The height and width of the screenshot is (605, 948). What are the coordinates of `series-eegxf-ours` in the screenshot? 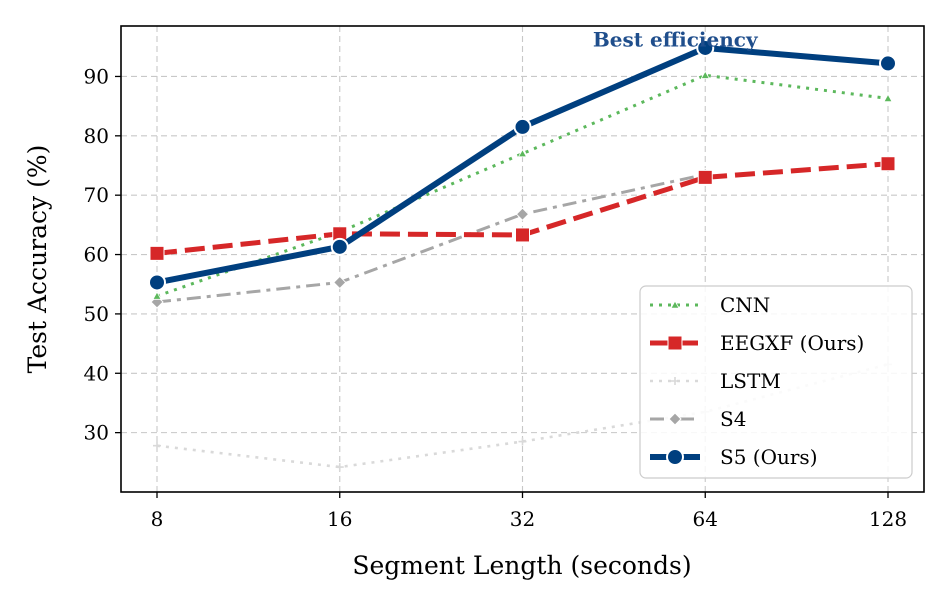 It's located at (522, 208).